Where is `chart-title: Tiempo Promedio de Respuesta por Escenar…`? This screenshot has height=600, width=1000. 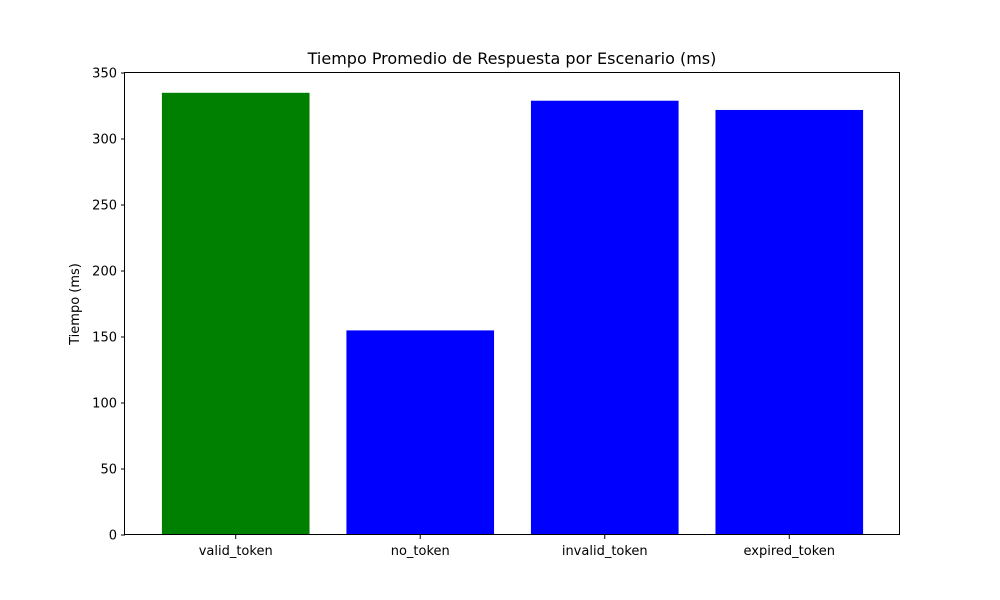
chart-title: Tiempo Promedio de Respuesta por Escenar… is located at coordinates (512, 58).